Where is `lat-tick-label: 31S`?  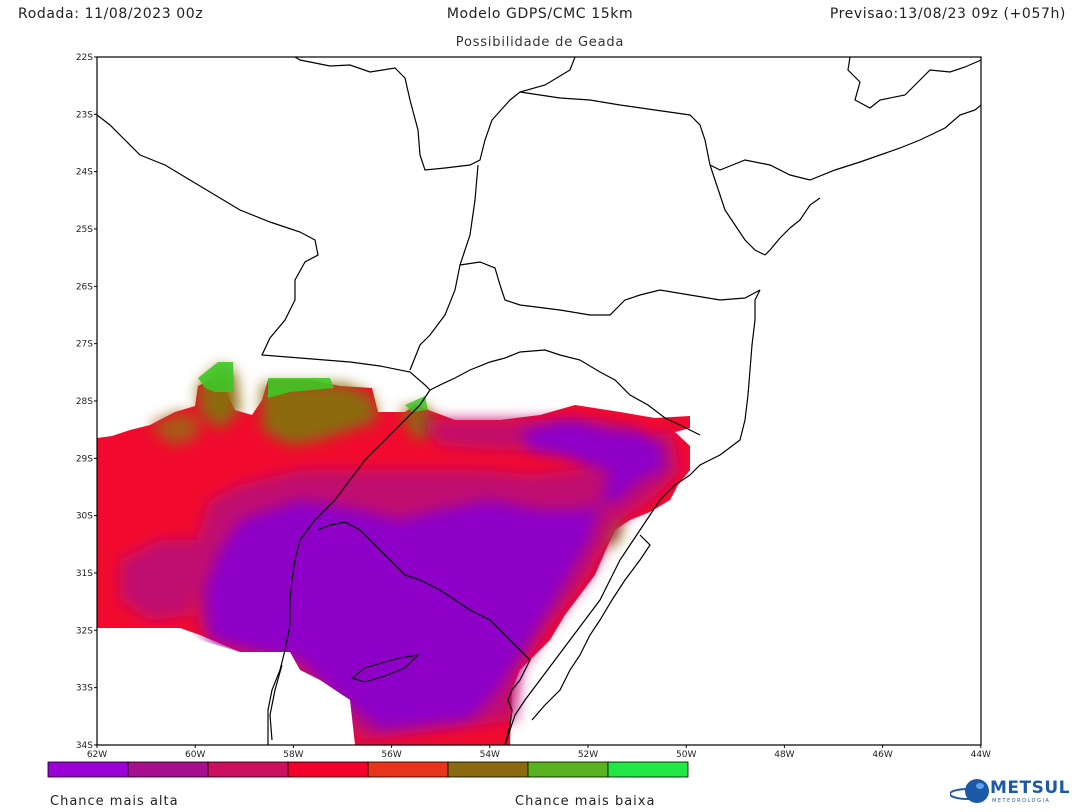
lat-tick-label: 31S is located at coordinates (84, 574).